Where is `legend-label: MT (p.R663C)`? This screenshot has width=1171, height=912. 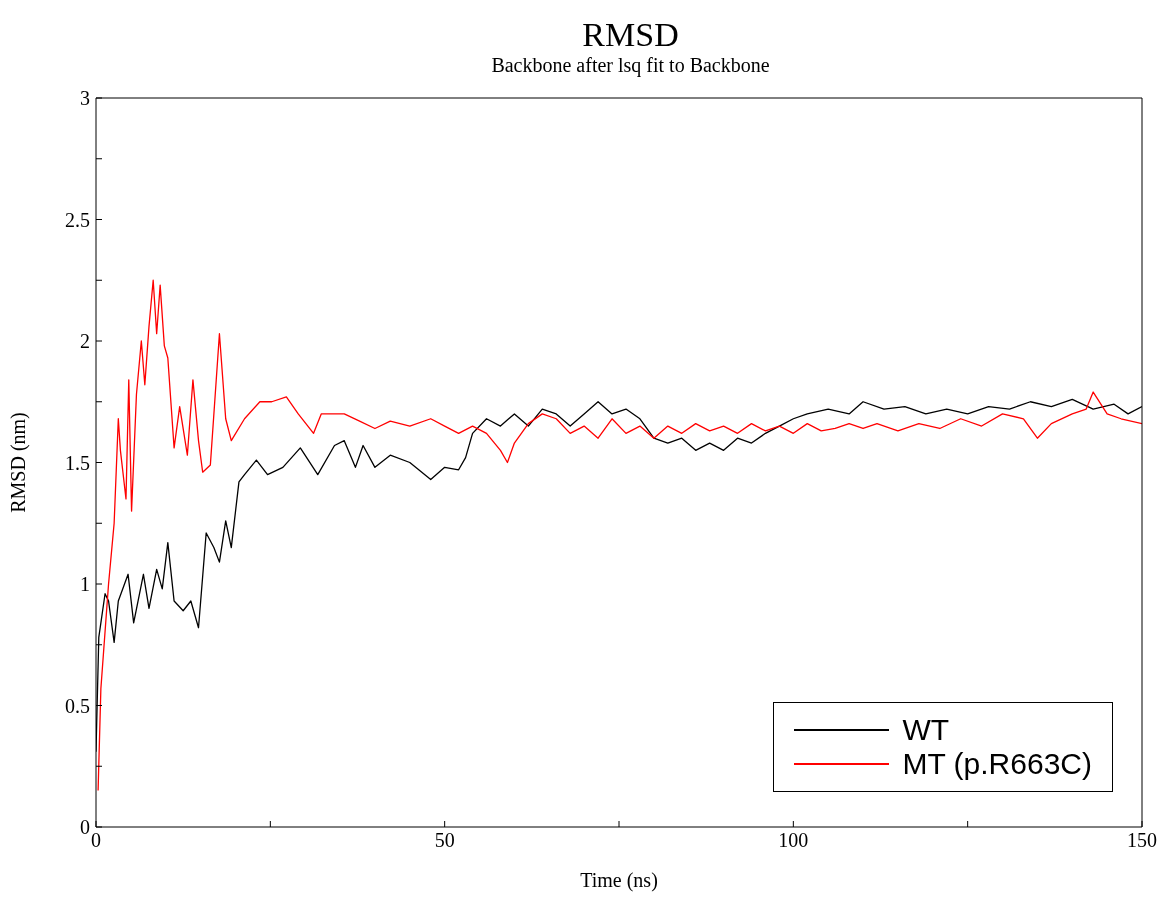 legend-label: MT (p.R663C) is located at coordinates (997, 764).